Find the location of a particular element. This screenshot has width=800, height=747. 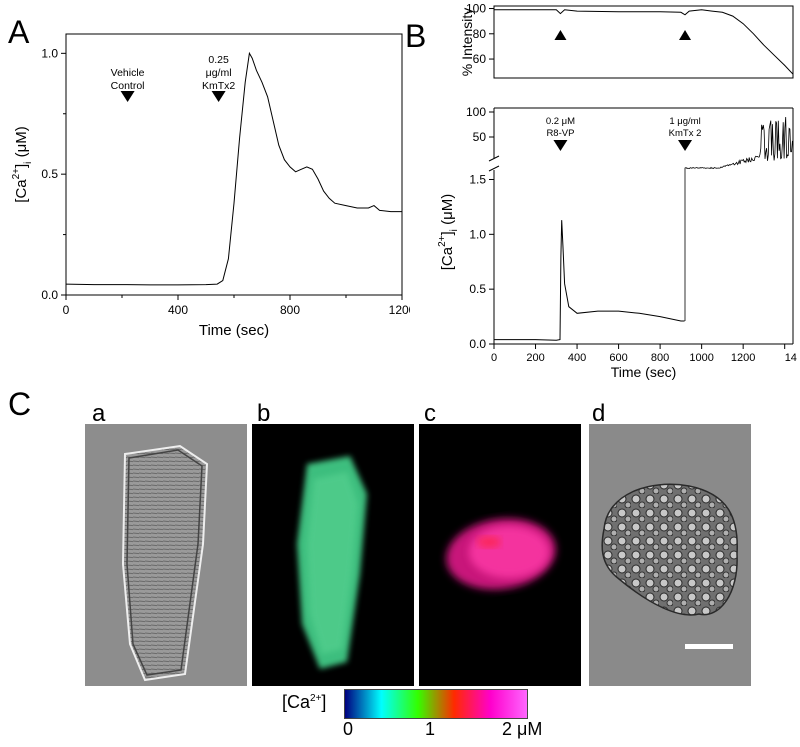

micrograph-c is located at coordinates (500, 555).